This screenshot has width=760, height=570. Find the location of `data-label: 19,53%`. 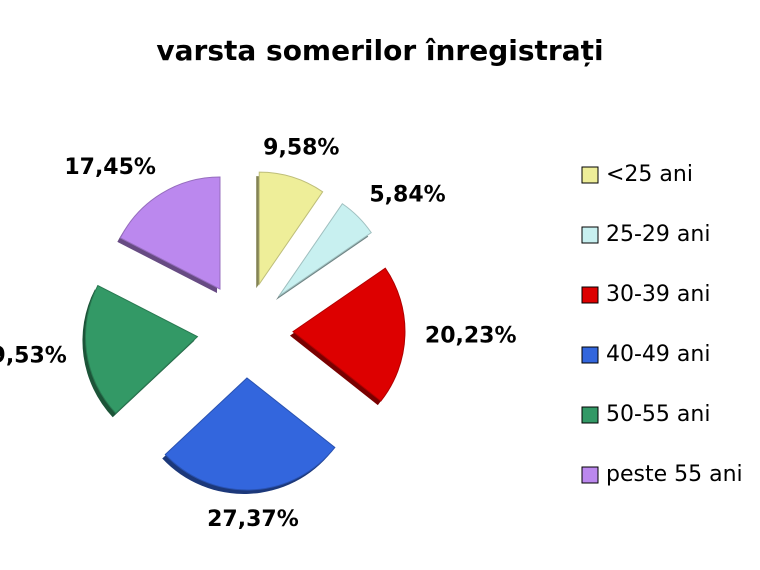

data-label: 19,53% is located at coordinates (33, 355).